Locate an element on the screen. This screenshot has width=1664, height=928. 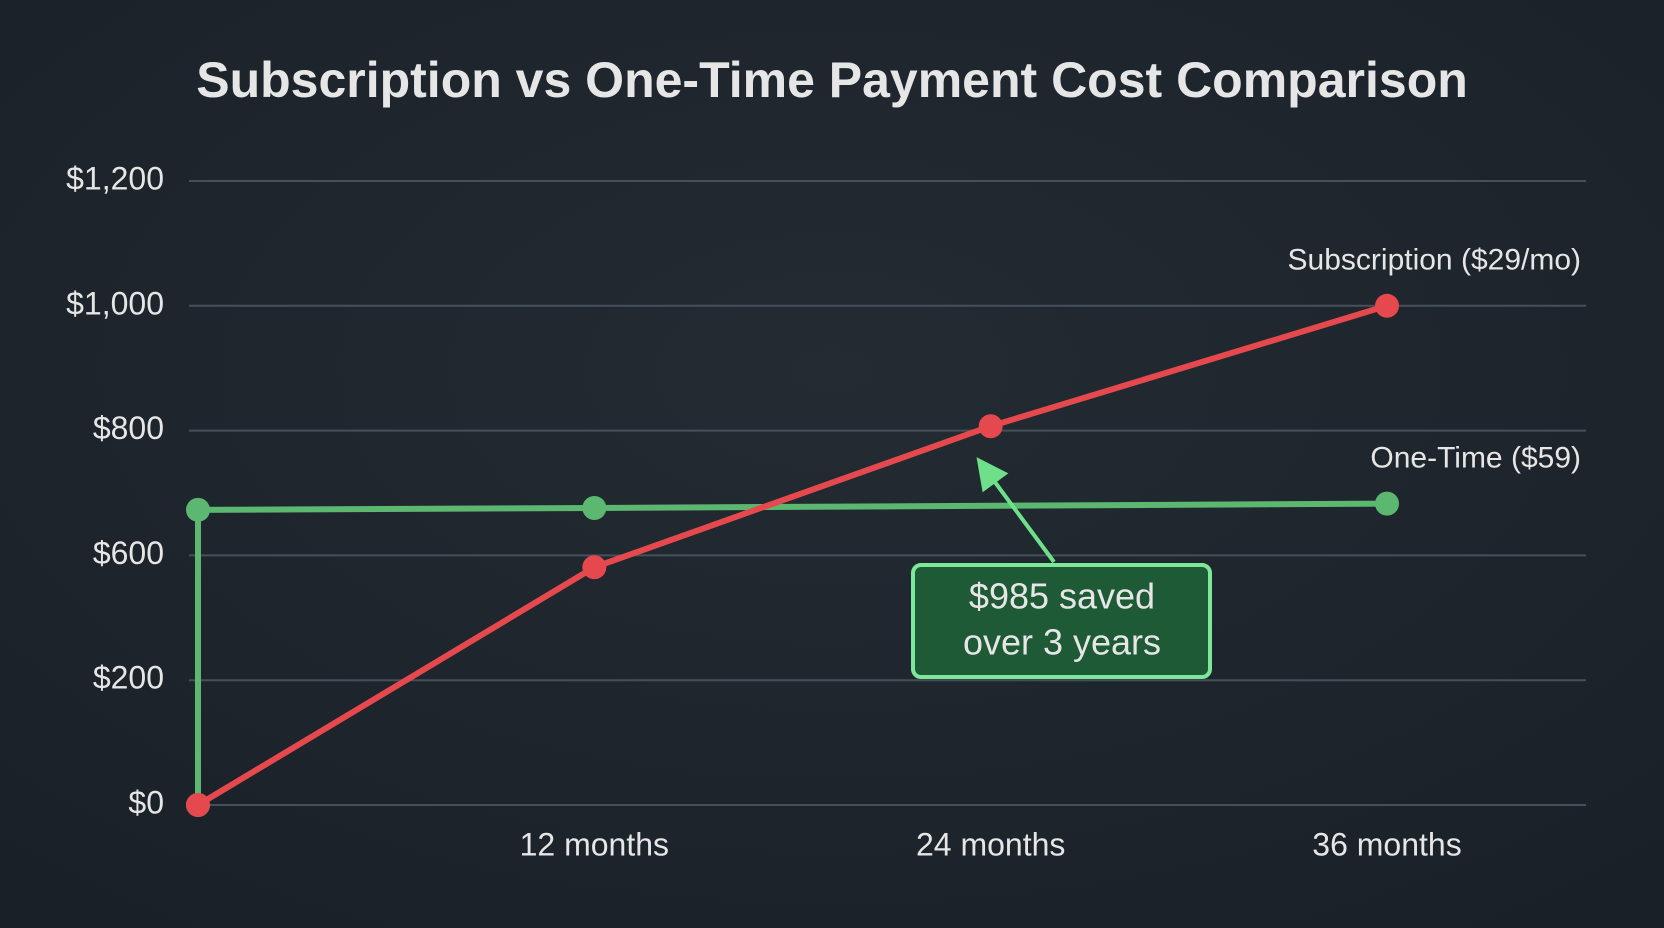
y-tick-label: $1,200 is located at coordinates (115, 178).